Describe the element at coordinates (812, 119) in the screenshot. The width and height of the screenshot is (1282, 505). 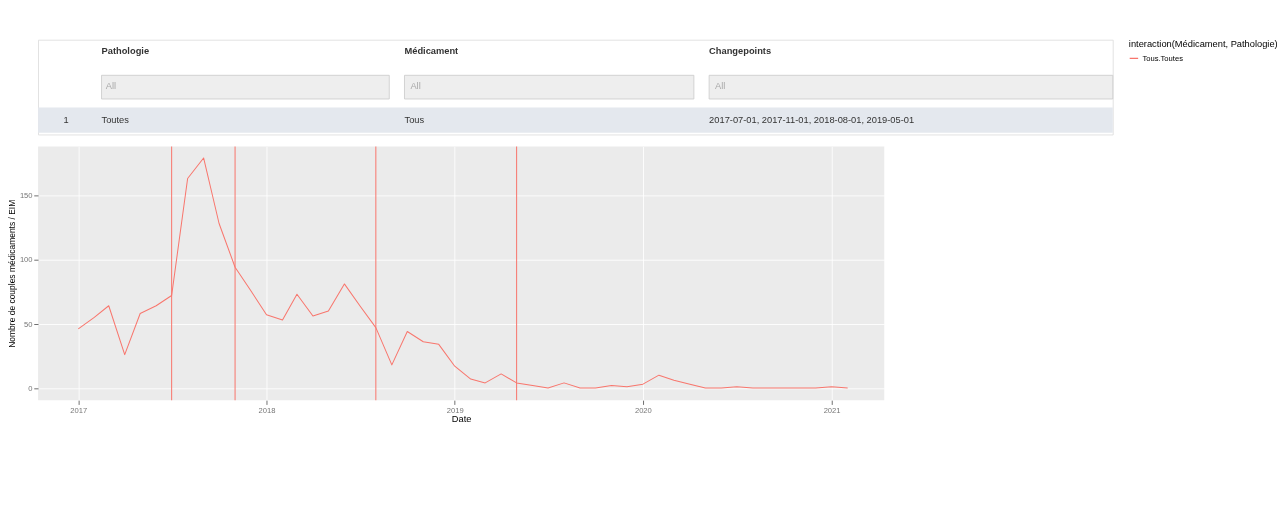
I see `text: 2017-07-01, 2017-11-01, 2018-08-01, 2019-05-01` at that location.